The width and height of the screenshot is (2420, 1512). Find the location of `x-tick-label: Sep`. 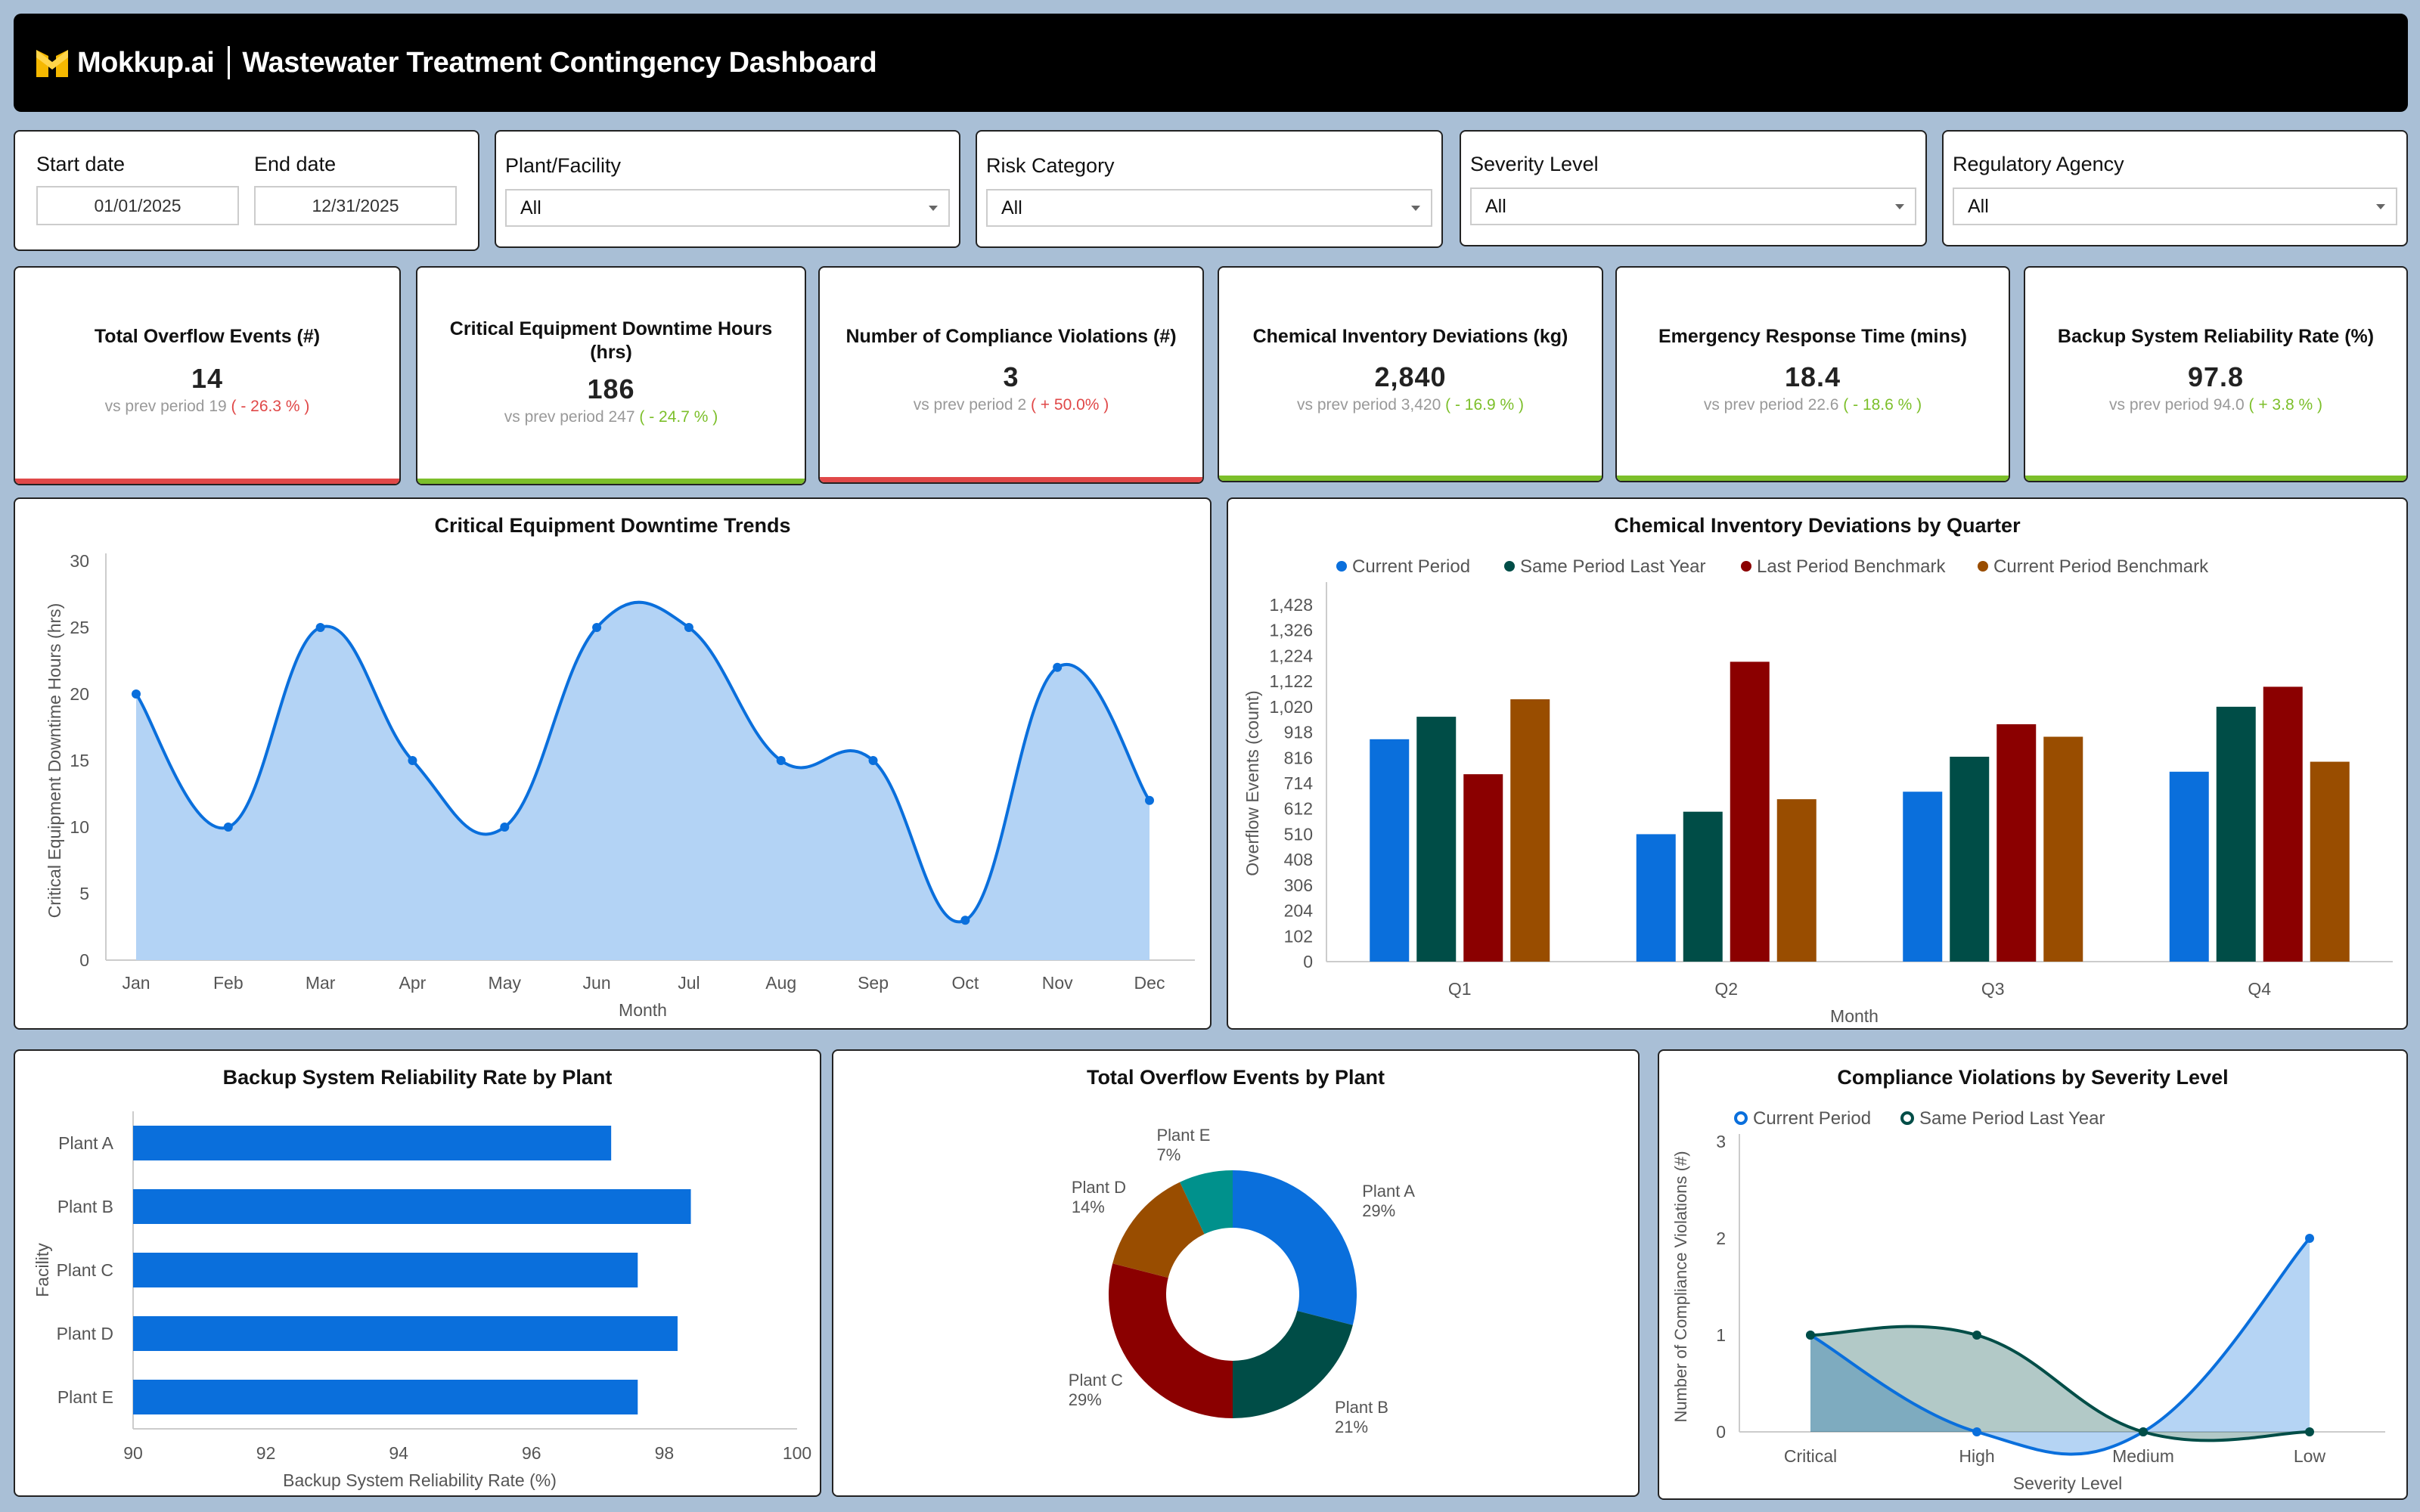

x-tick-label: Sep is located at coordinates (873, 983).